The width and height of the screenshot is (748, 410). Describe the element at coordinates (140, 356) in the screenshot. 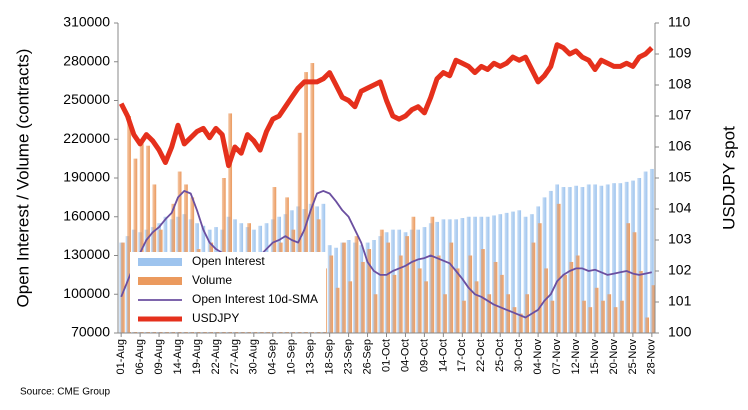

I see `x-tick-label: 06-Aug` at that location.